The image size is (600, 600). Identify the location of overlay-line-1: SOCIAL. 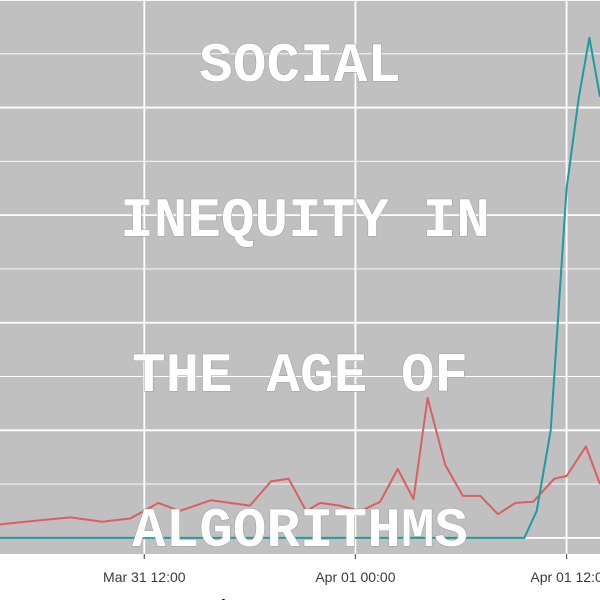
(300, 66).